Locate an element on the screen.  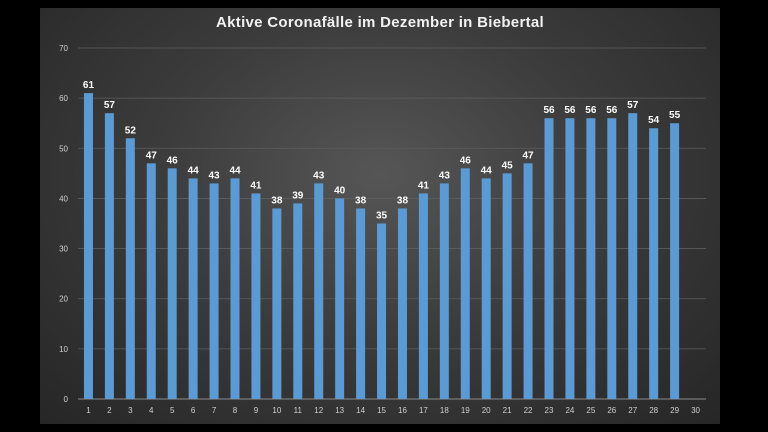
x-tick-label: 21 is located at coordinates (507, 410).